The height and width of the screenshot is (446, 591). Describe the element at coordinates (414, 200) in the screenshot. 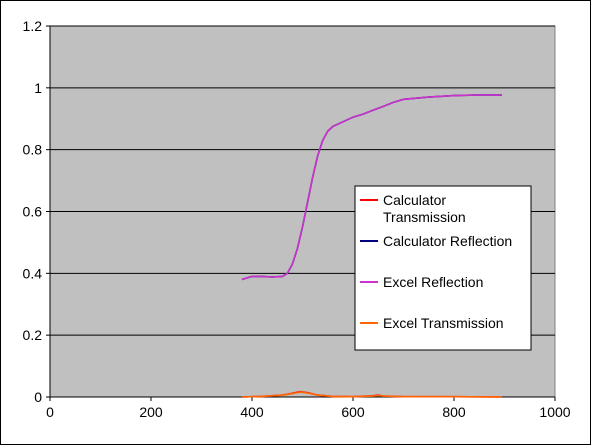

I see `legend-label-line: Calculator` at that location.